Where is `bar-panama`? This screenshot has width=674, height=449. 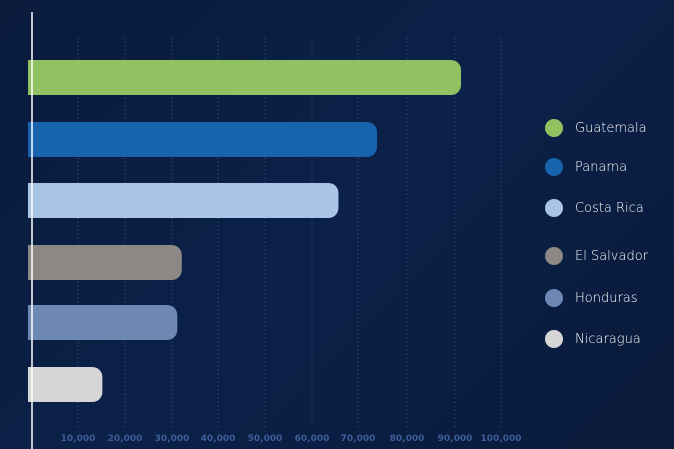 bar-panama is located at coordinates (203, 139).